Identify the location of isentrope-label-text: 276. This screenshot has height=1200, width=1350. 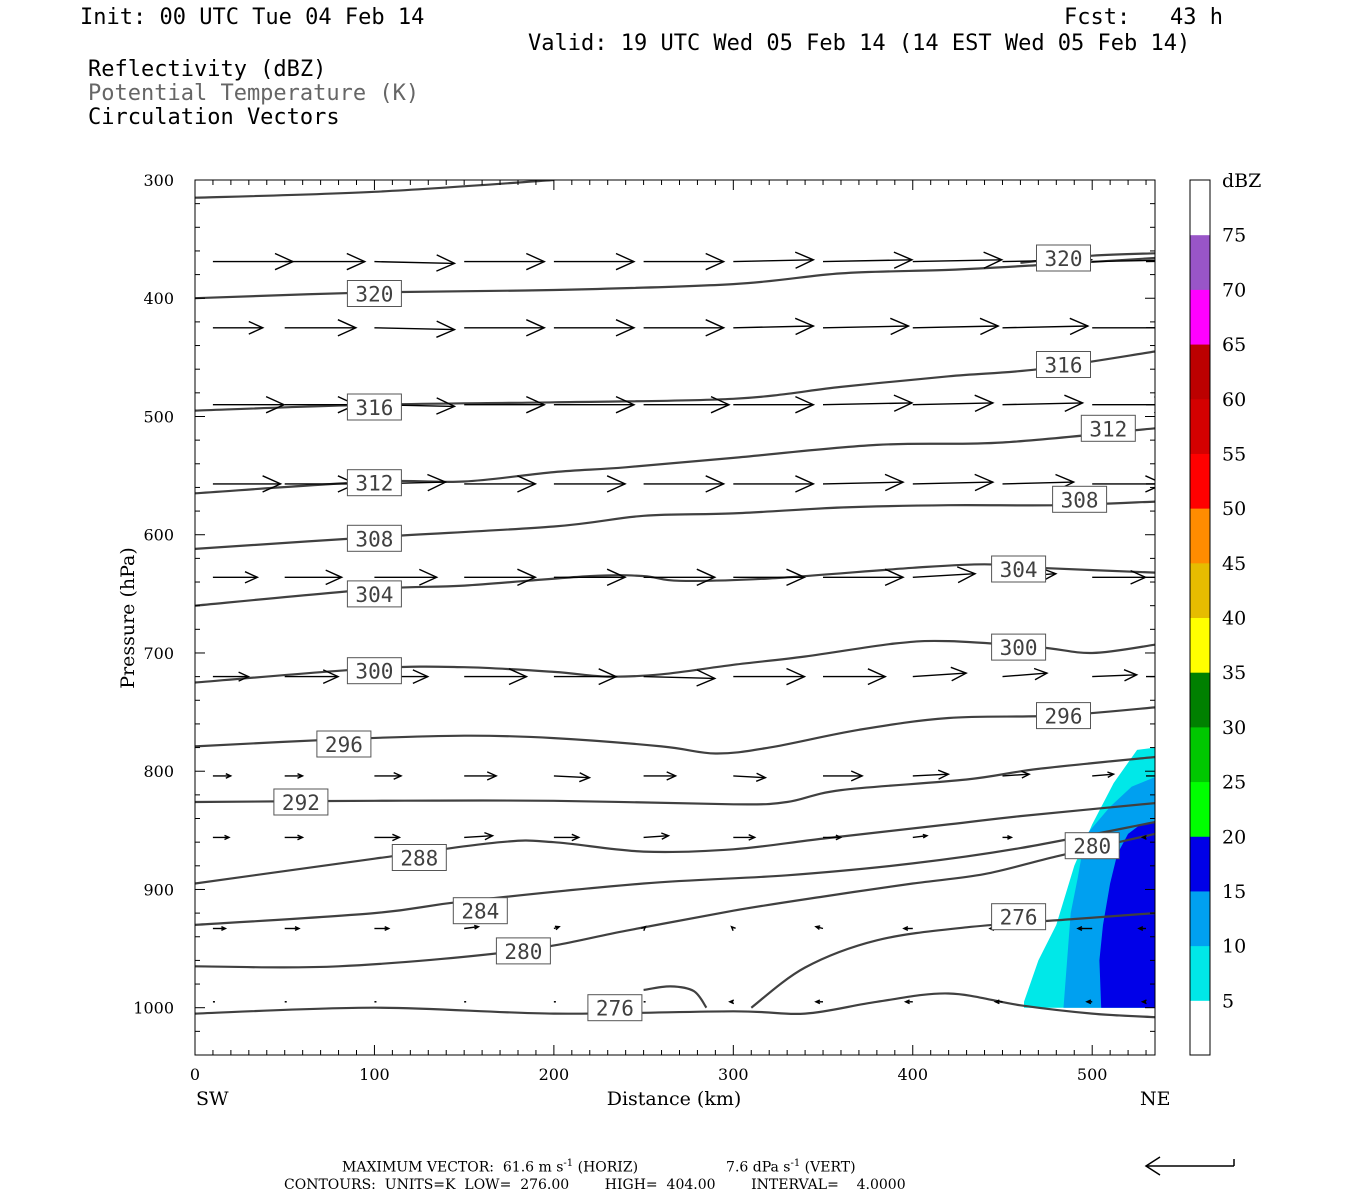
(1019, 918).